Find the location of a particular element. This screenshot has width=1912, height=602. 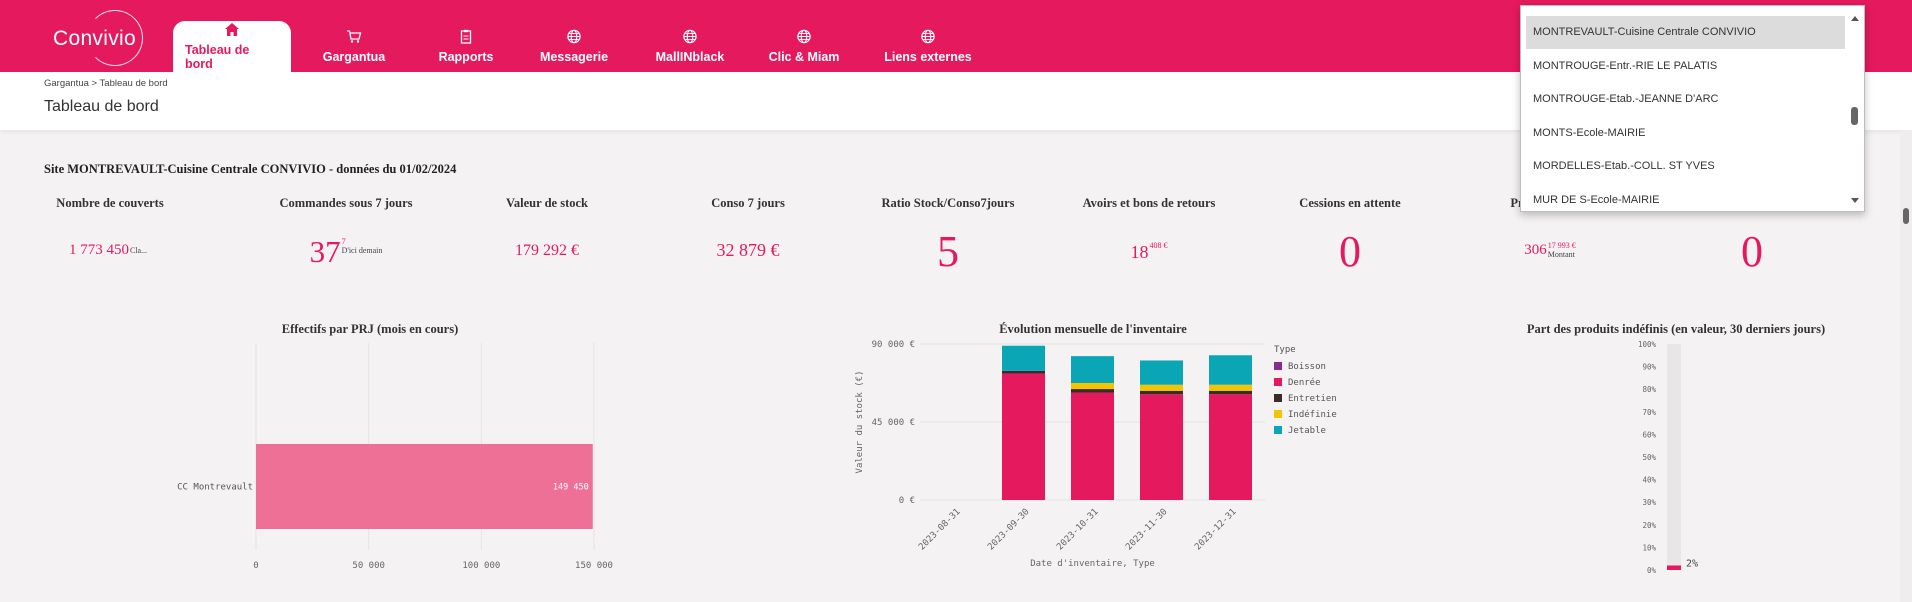

dropdown-option: MONTROUGE-Entr.-RIE LE PALATIS is located at coordinates (1625, 65).